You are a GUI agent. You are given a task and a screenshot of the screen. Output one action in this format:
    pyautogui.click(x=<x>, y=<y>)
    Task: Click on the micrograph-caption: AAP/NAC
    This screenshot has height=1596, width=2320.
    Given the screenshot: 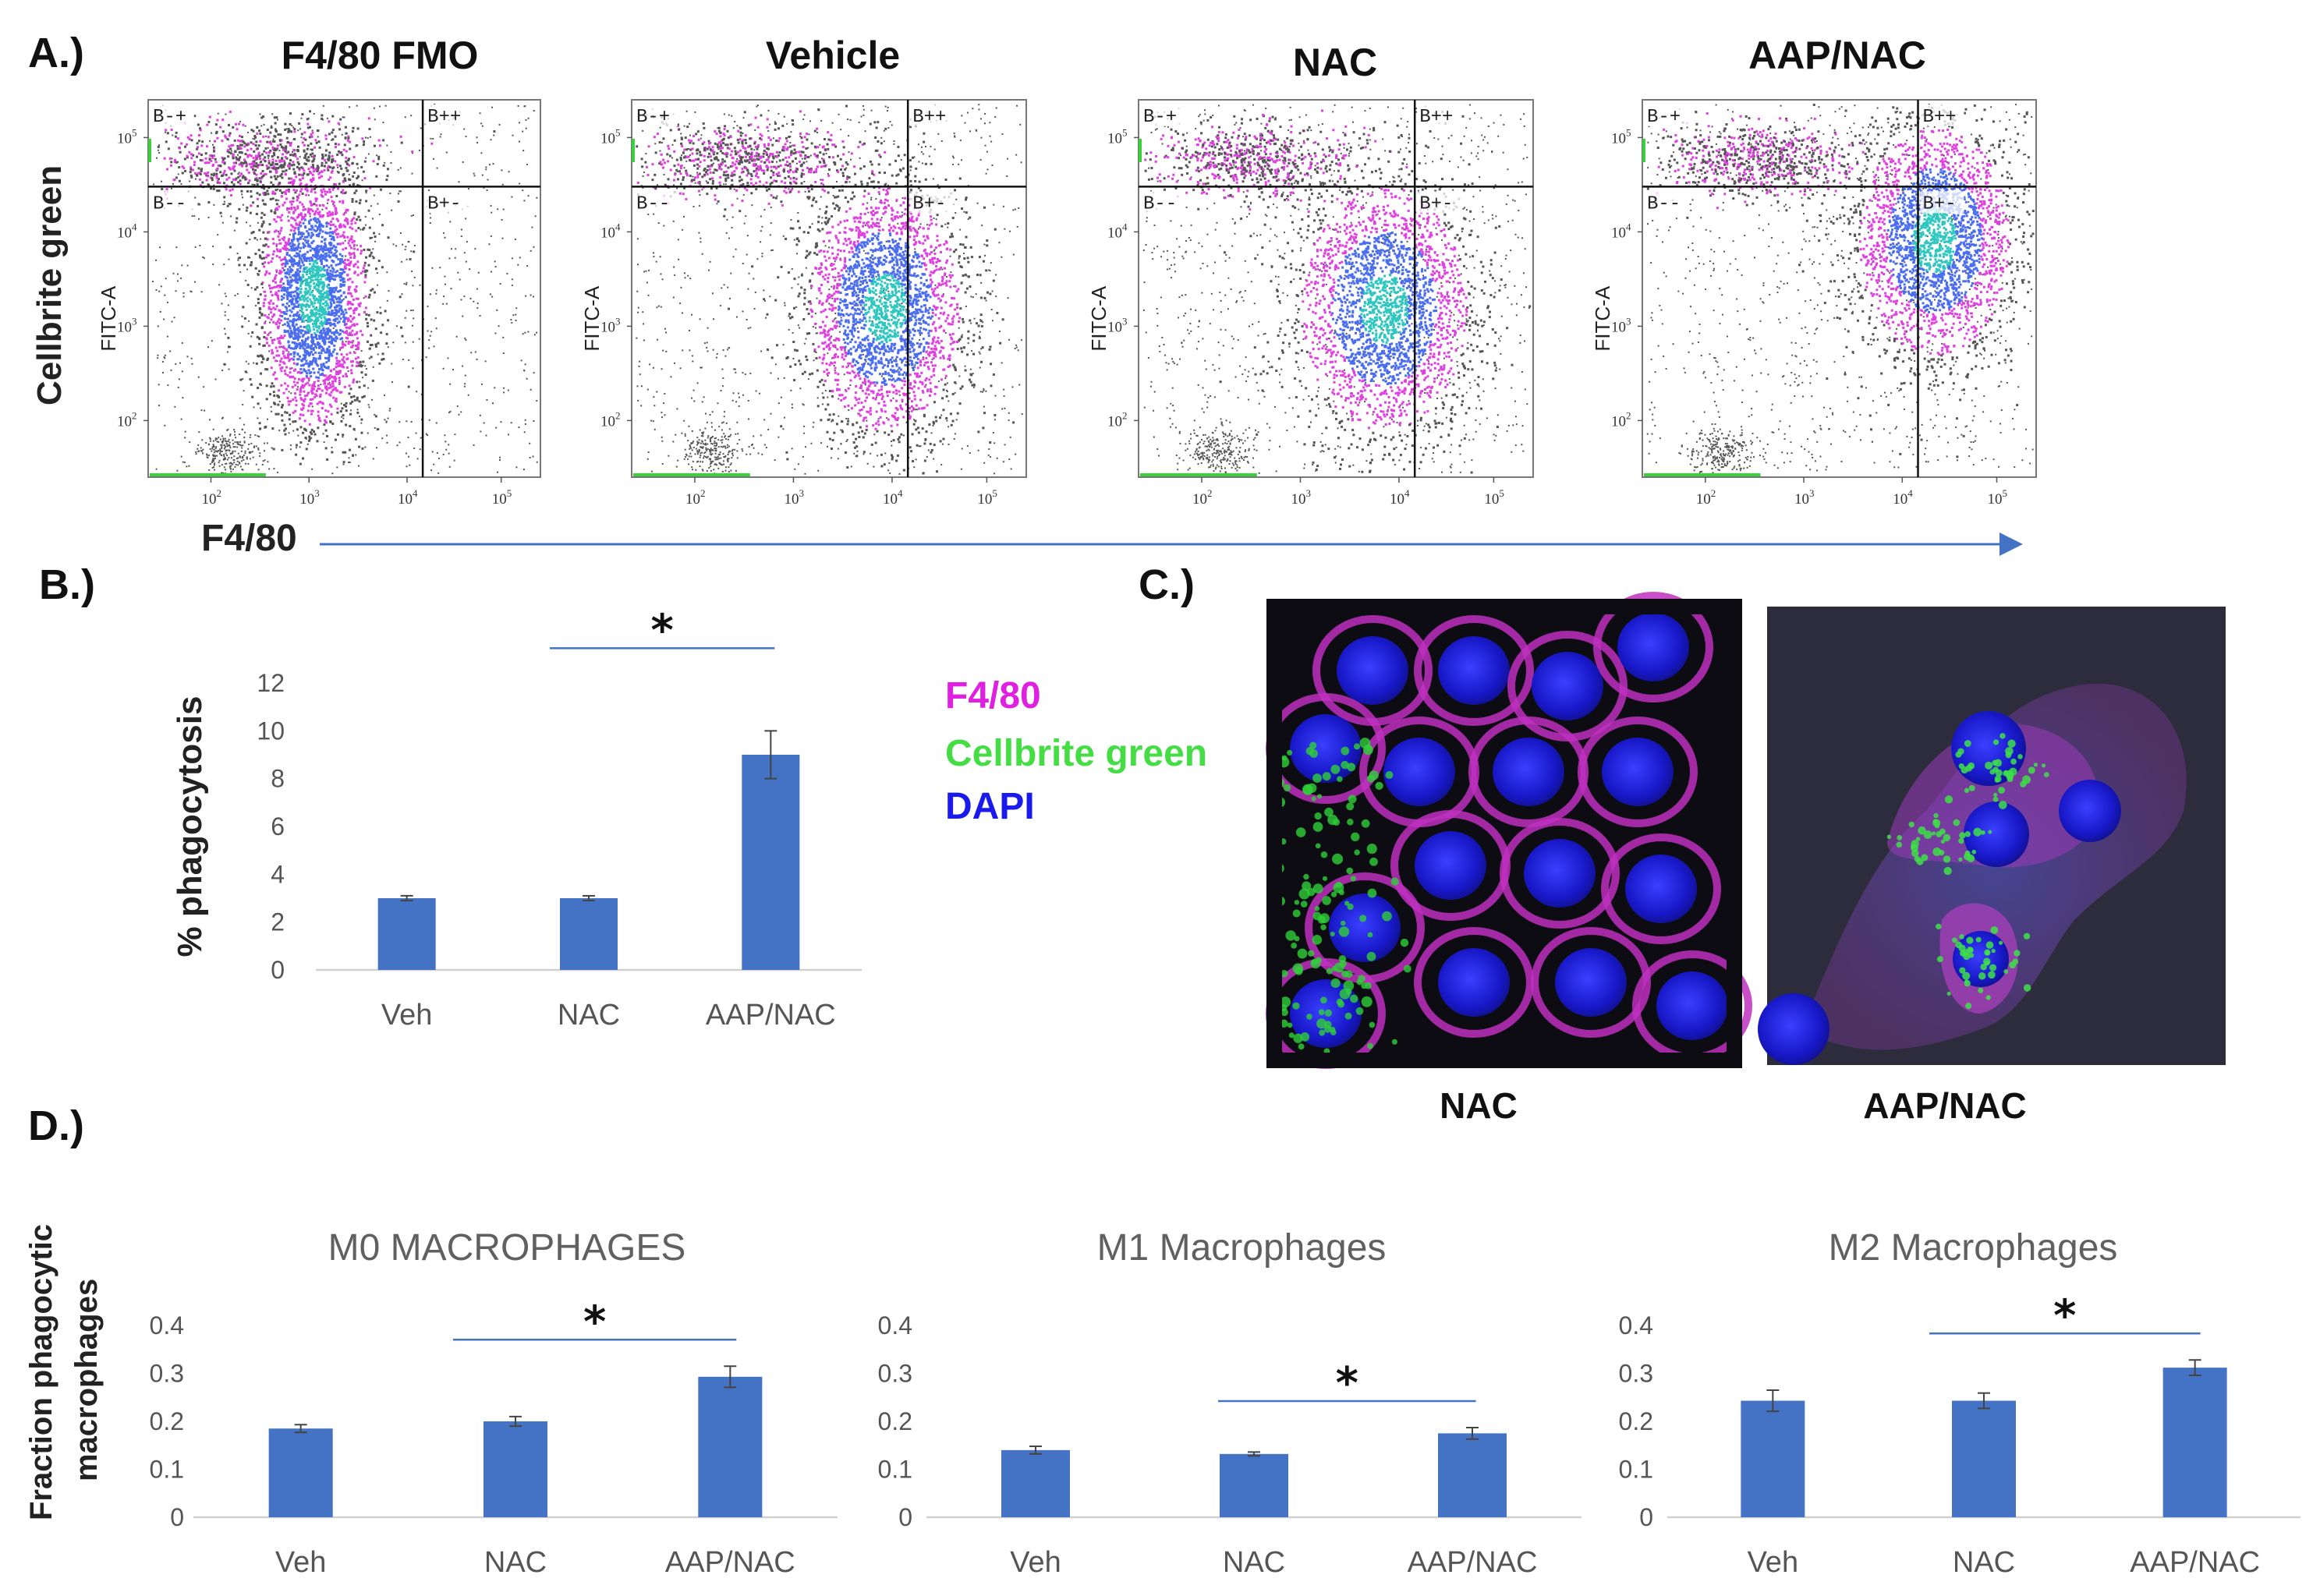 What is the action you would take?
    pyautogui.click(x=1945, y=1105)
    